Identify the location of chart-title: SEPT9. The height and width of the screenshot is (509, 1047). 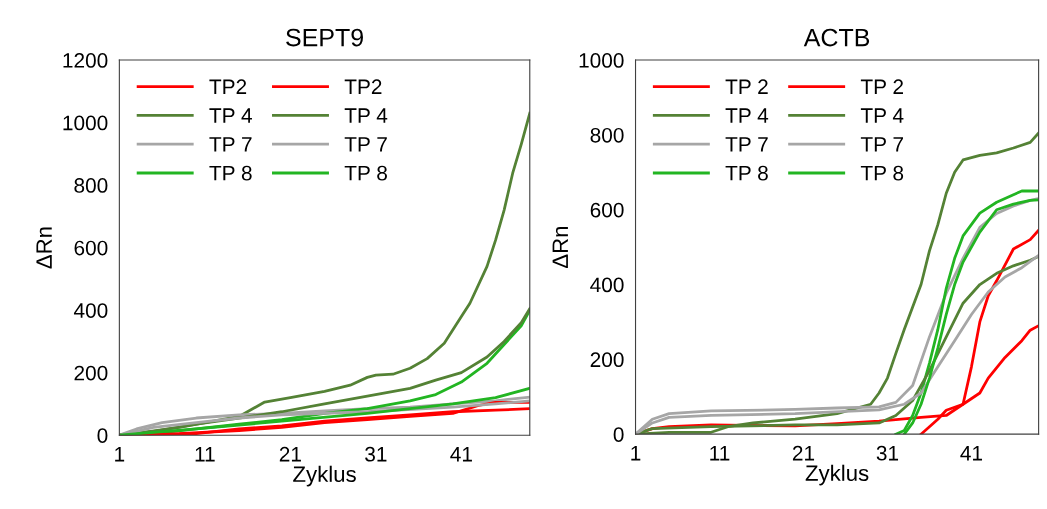
(324, 37).